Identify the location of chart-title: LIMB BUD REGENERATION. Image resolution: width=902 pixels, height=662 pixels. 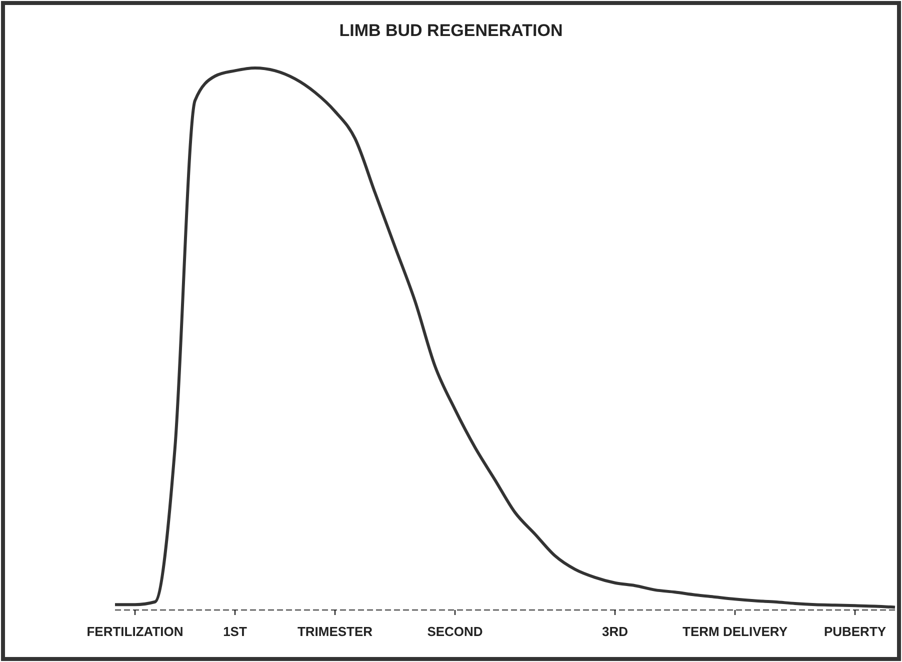
(451, 30).